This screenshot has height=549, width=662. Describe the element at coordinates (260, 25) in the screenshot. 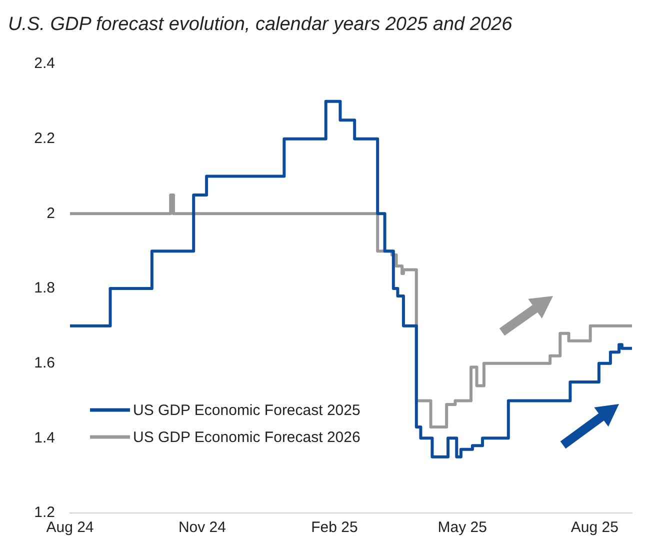

I see `chart-title: U.S. GDP forecast evolution, calendar years 2025 and 2026` at that location.